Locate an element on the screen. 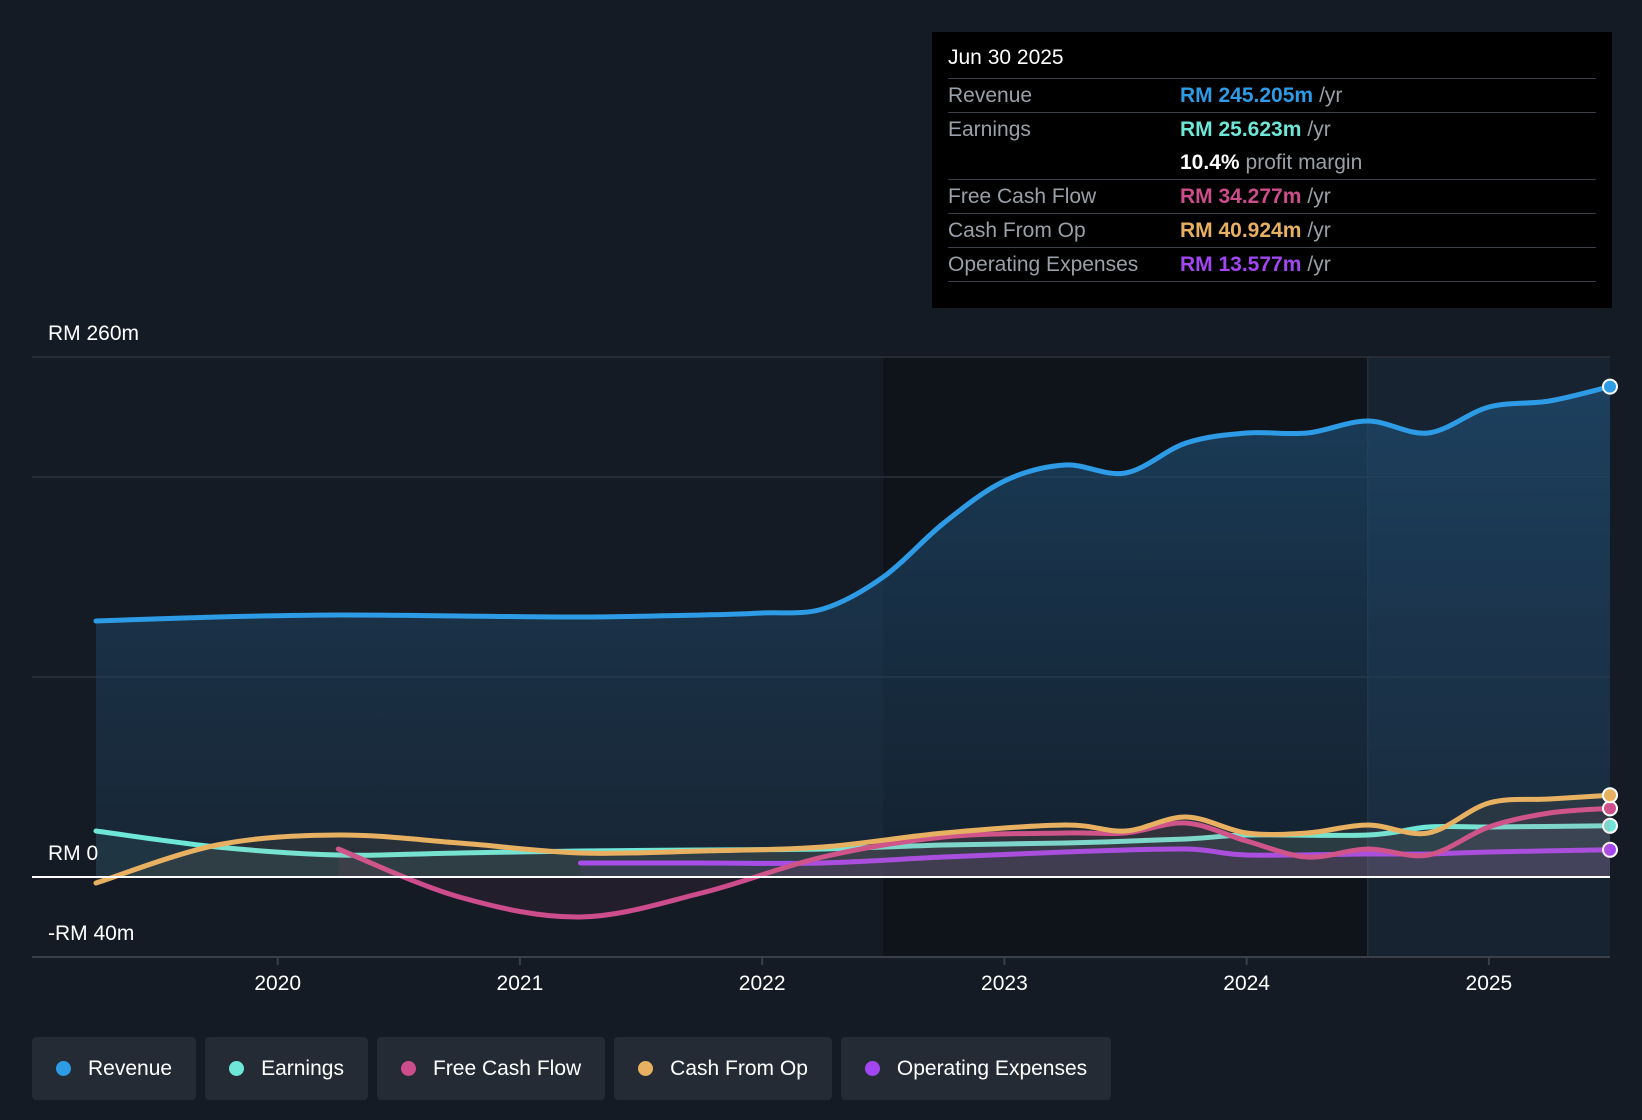  tooltip-row-profit-margin: 10.4% profit margin is located at coordinates (1272, 163).